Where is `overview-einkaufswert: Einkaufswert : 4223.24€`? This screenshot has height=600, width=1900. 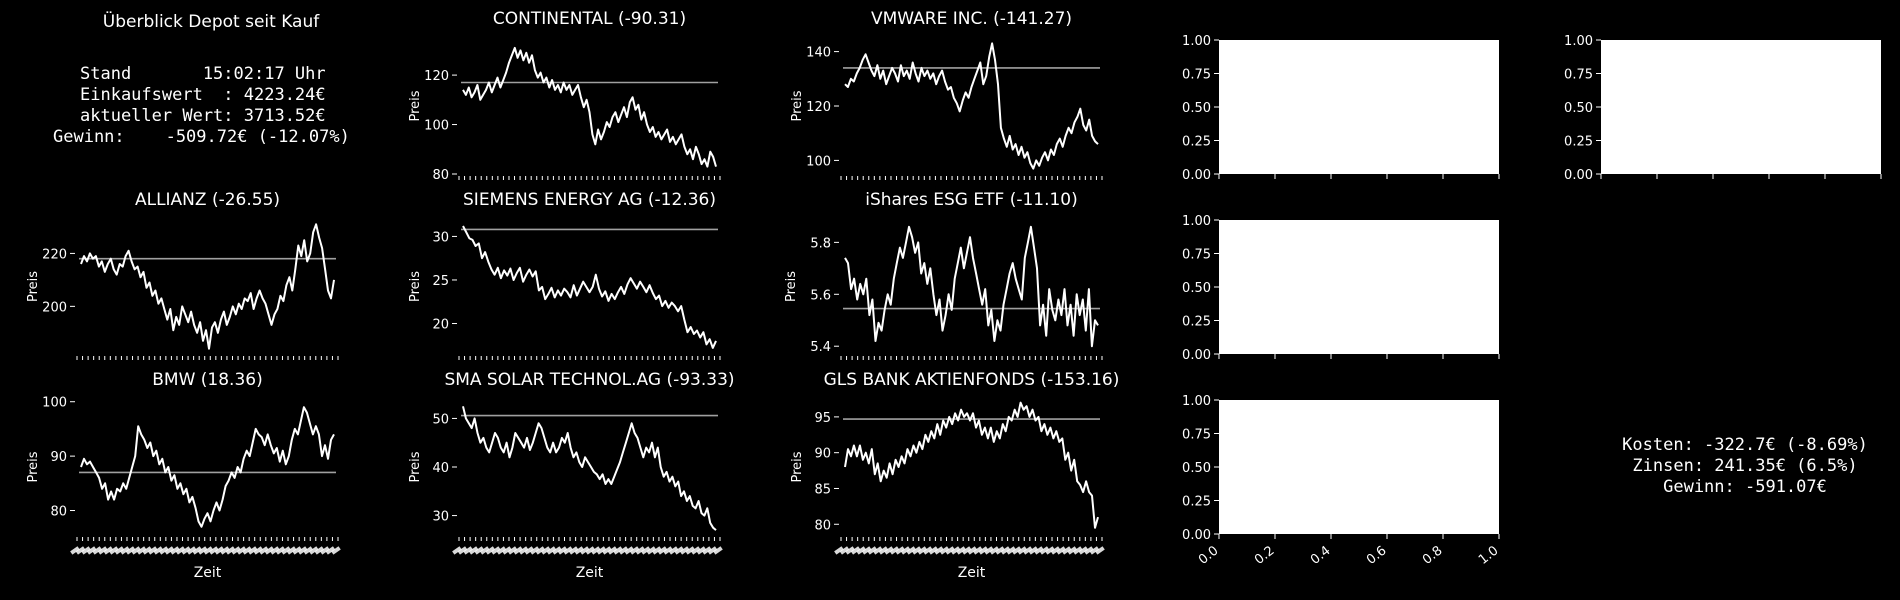 overview-einkaufswert: Einkaufswert : 4223.24€ is located at coordinates (203, 95).